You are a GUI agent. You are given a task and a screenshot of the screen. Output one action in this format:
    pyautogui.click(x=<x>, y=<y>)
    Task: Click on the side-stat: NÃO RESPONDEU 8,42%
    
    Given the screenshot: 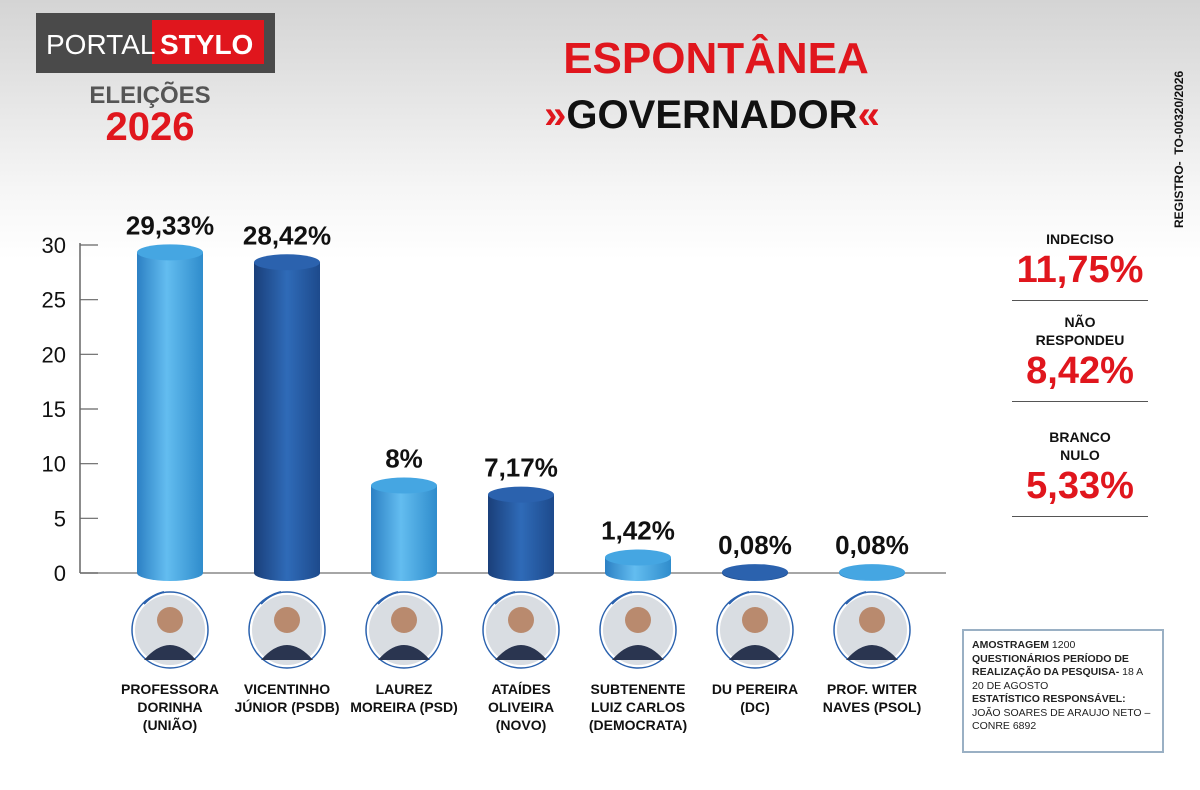 What is the action you would take?
    pyautogui.click(x=1080, y=357)
    